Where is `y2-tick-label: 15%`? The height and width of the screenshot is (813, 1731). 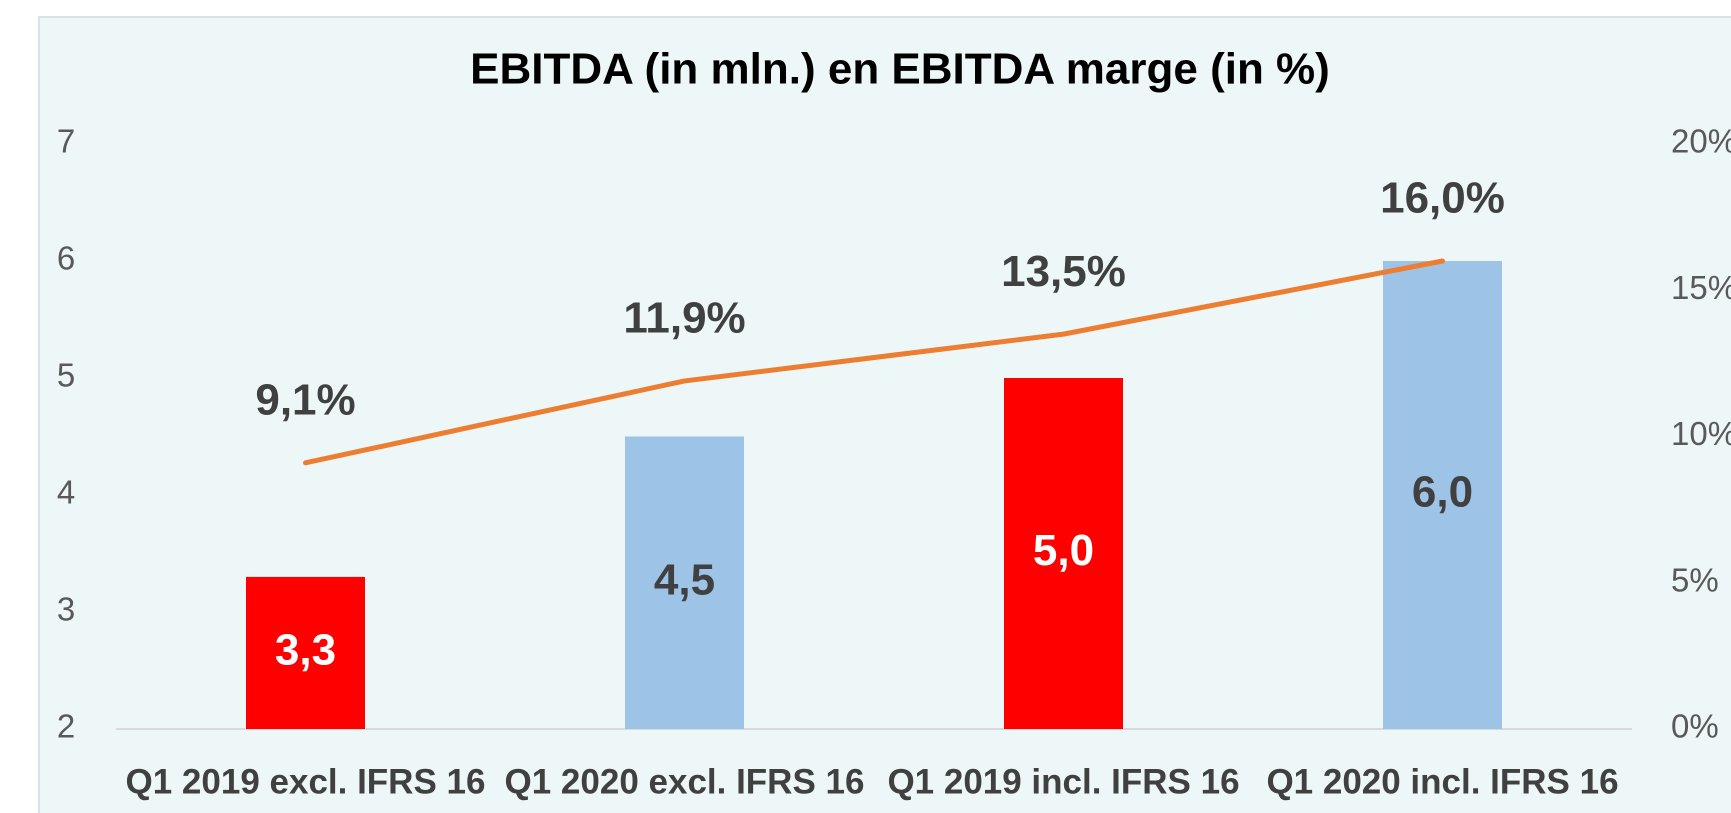
y2-tick-label: 15% is located at coordinates (1701, 287).